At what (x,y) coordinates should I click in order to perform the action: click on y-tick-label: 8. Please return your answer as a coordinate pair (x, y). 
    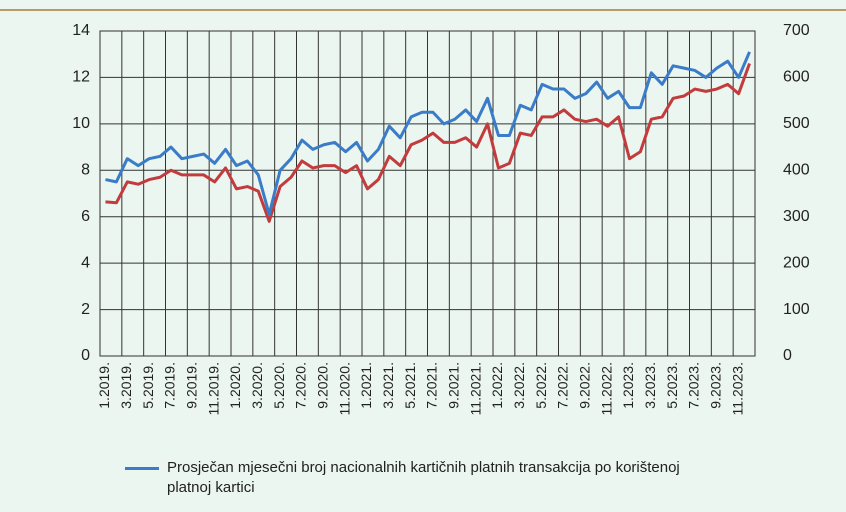
    Looking at the image, I should click on (85, 170).